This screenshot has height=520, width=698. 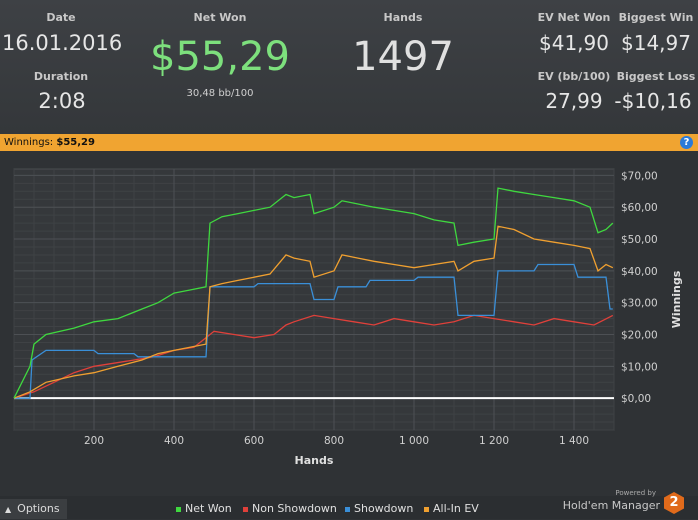 What do you see at coordinates (686, 142) in the screenshot?
I see `help-icon: ?` at bounding box center [686, 142].